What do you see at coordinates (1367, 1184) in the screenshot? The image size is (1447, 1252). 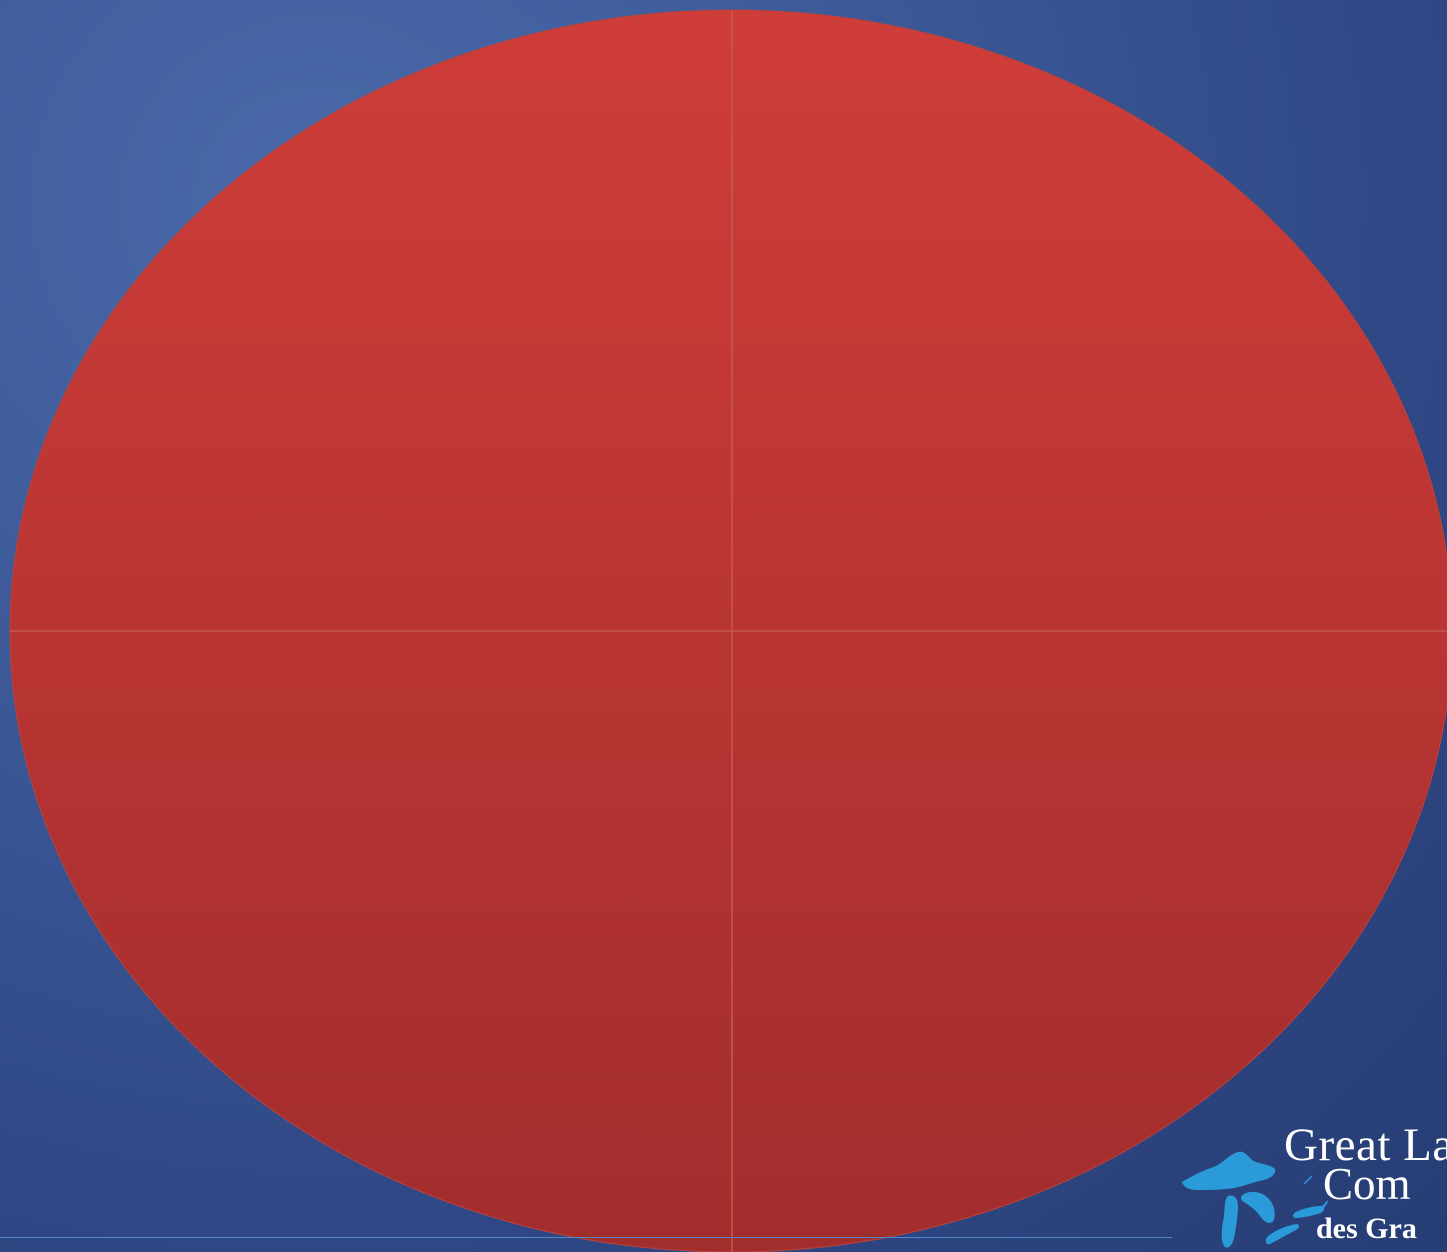 I see `logo-line-2: Com` at bounding box center [1367, 1184].